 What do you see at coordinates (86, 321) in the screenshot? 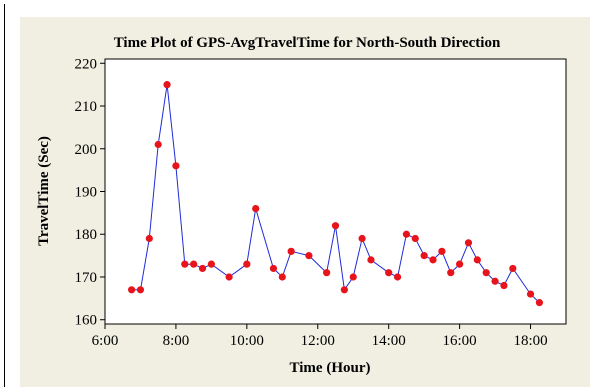
I see `y-tick-label: 160` at bounding box center [86, 321].